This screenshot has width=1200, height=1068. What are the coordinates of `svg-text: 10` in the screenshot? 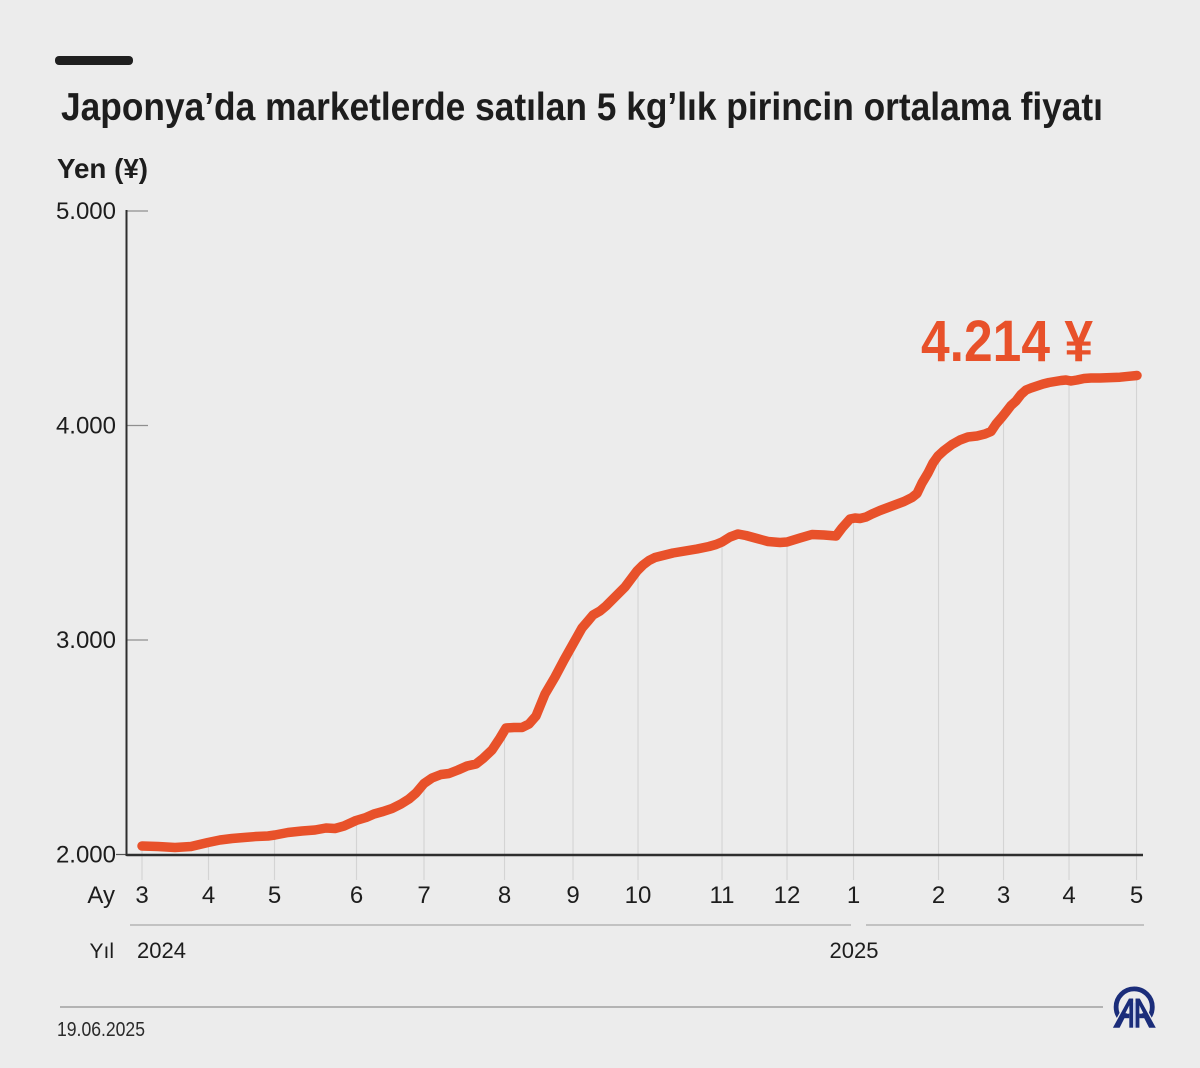 It's located at (638, 895).